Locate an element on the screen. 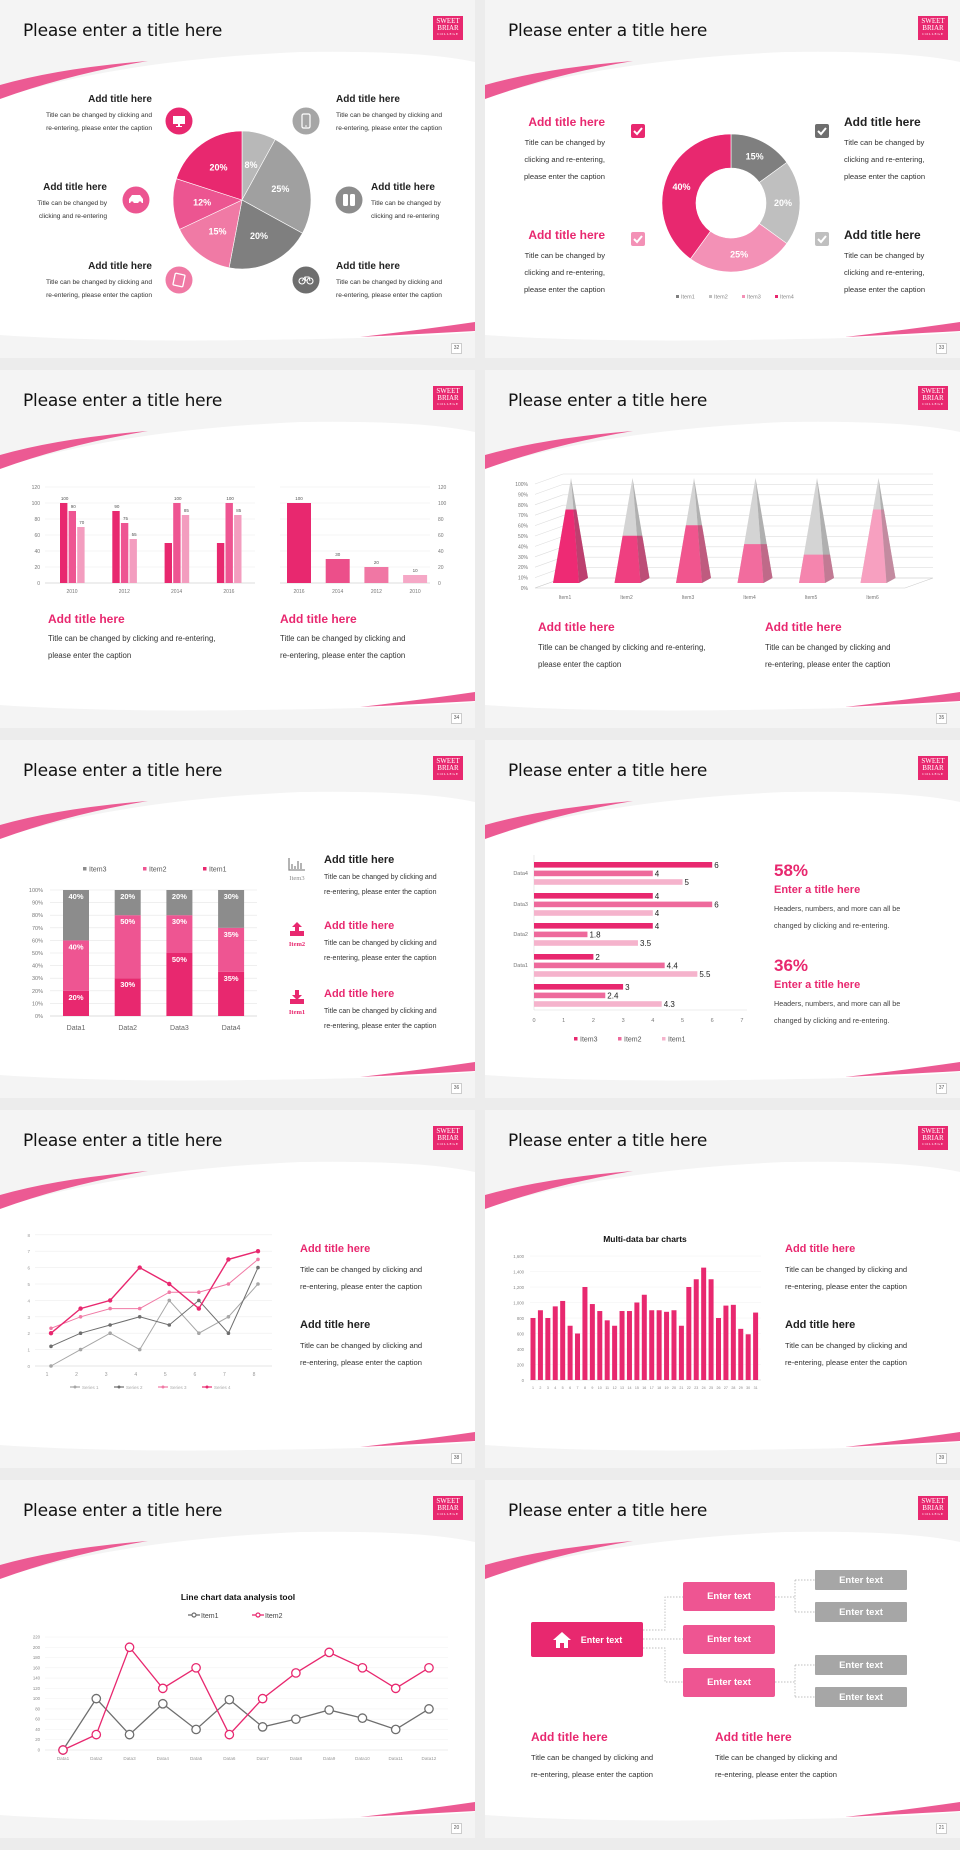 The height and width of the screenshot is (1850, 960). x-tick-label: 3 is located at coordinates (623, 1021).